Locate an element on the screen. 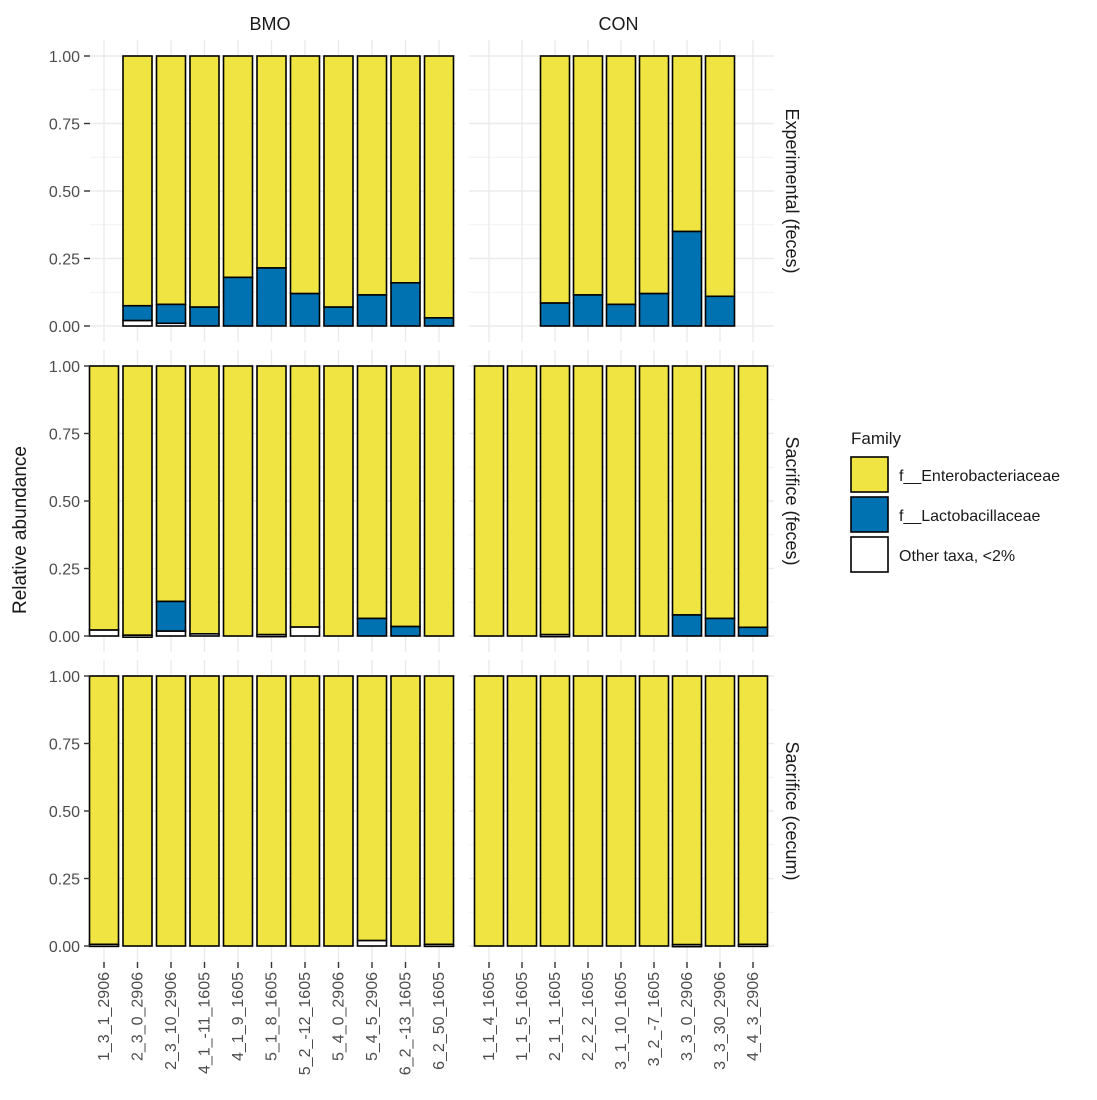  x-tick-label: 1_3_1_2906 is located at coordinates (104, 1016).